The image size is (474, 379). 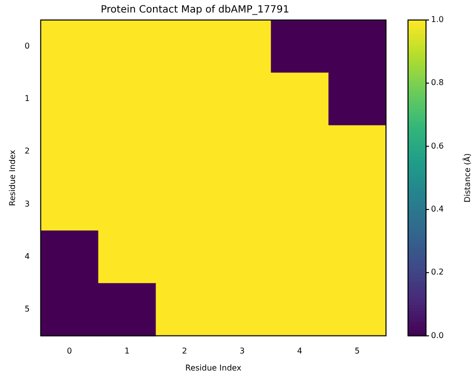 I want to click on color-bar-label: 0.4, so click(x=437, y=209).